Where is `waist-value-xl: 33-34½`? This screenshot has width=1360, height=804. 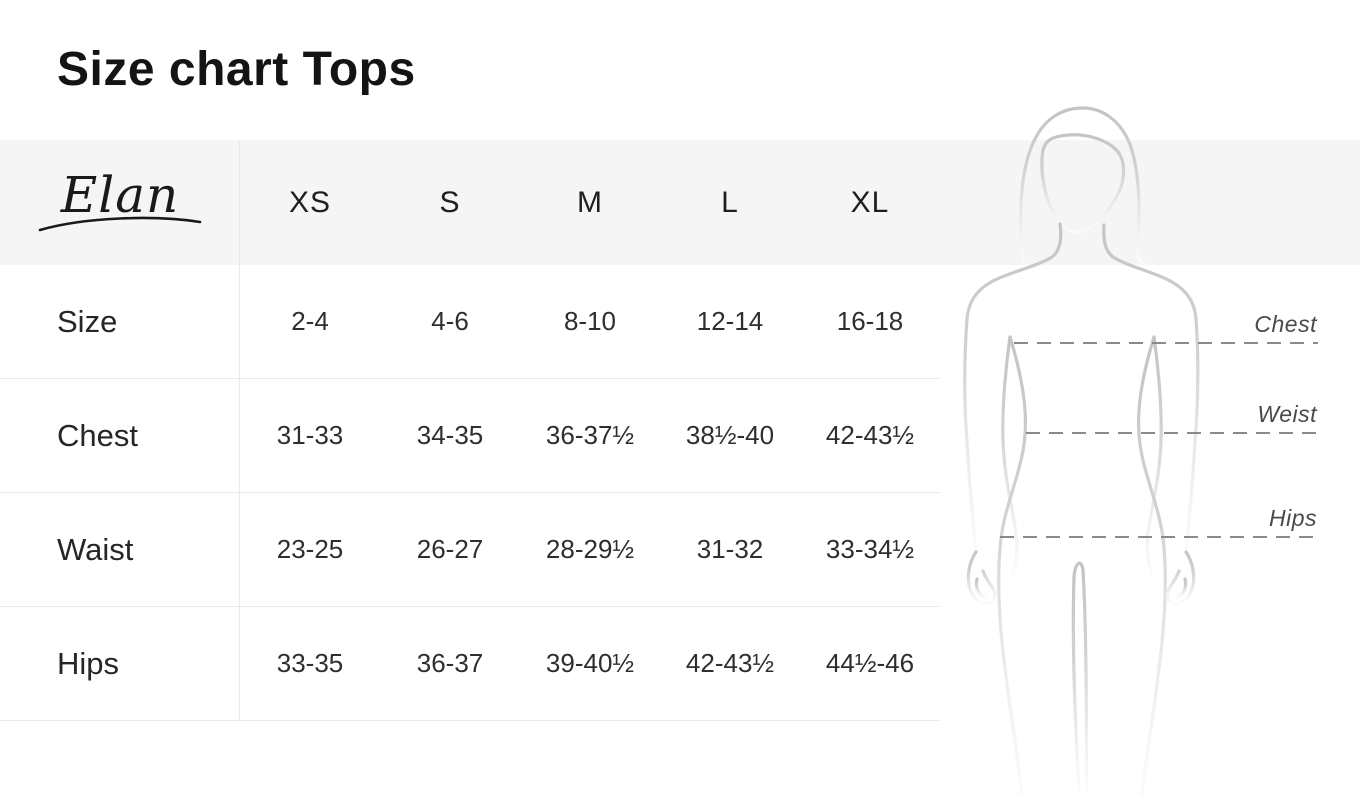 waist-value-xl: 33-34½ is located at coordinates (870, 550).